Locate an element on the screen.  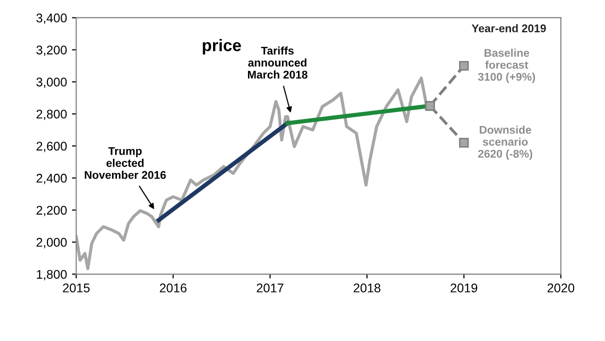
x-tick-label: 2019 is located at coordinates (464, 288).